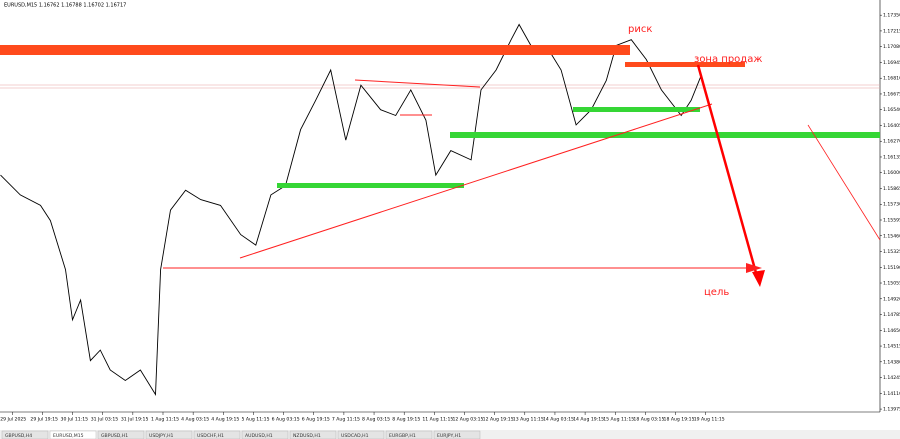 The width and height of the screenshot is (900, 439). What do you see at coordinates (406, 420) in the screenshot?
I see `x-tick-label: 8 Aug 19:15` at bounding box center [406, 420].